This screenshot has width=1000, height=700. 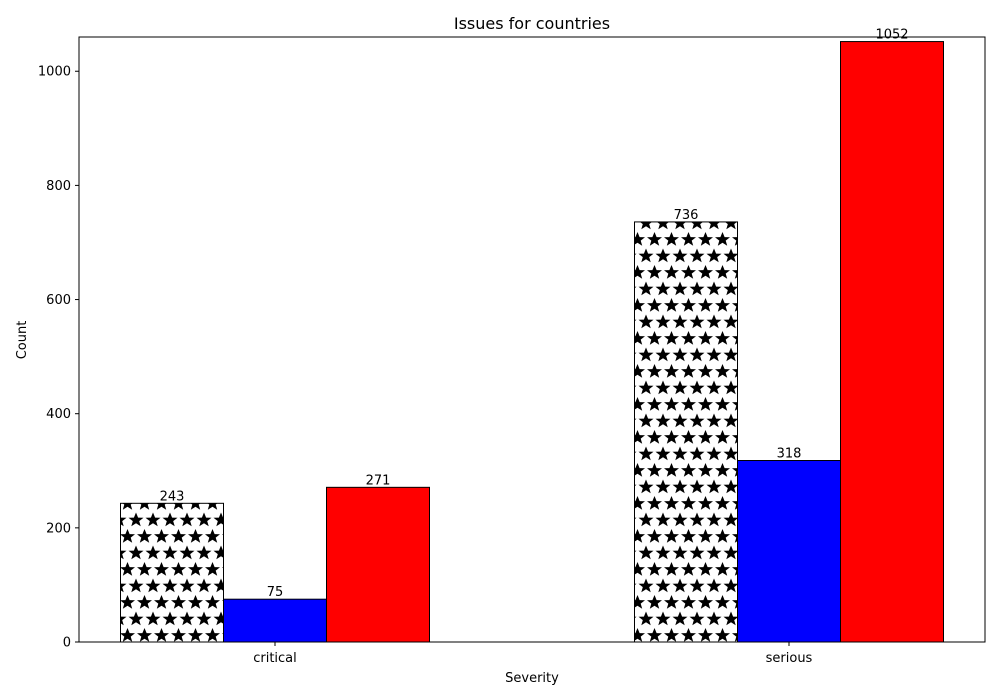 I want to click on data-label-critical-series-2: 75, so click(x=275, y=592).